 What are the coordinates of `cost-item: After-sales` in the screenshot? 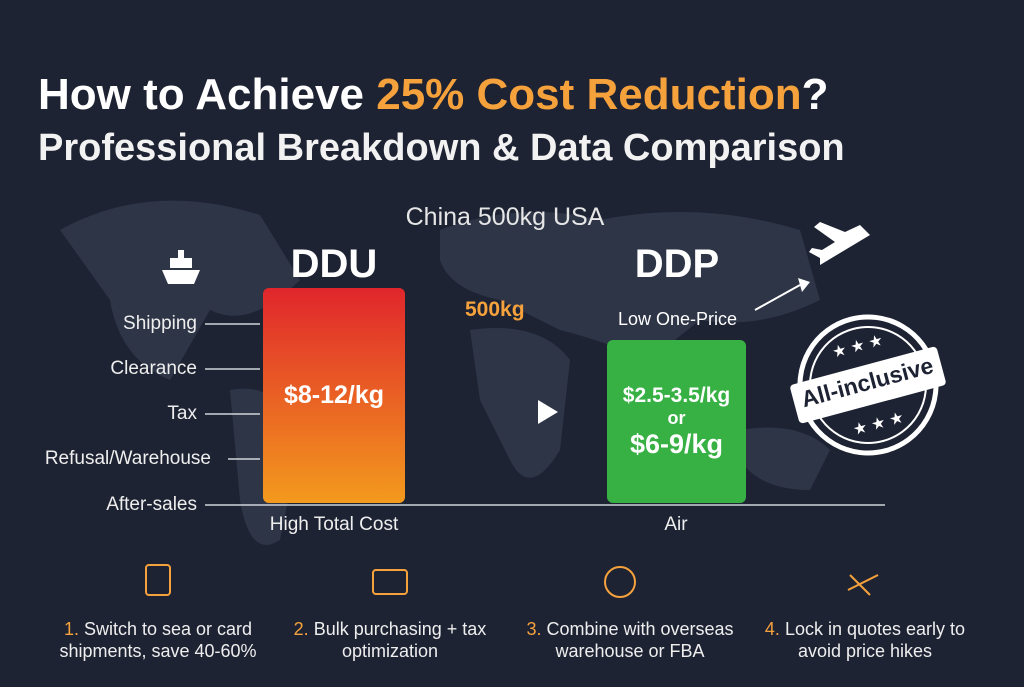 It's located at (151, 504).